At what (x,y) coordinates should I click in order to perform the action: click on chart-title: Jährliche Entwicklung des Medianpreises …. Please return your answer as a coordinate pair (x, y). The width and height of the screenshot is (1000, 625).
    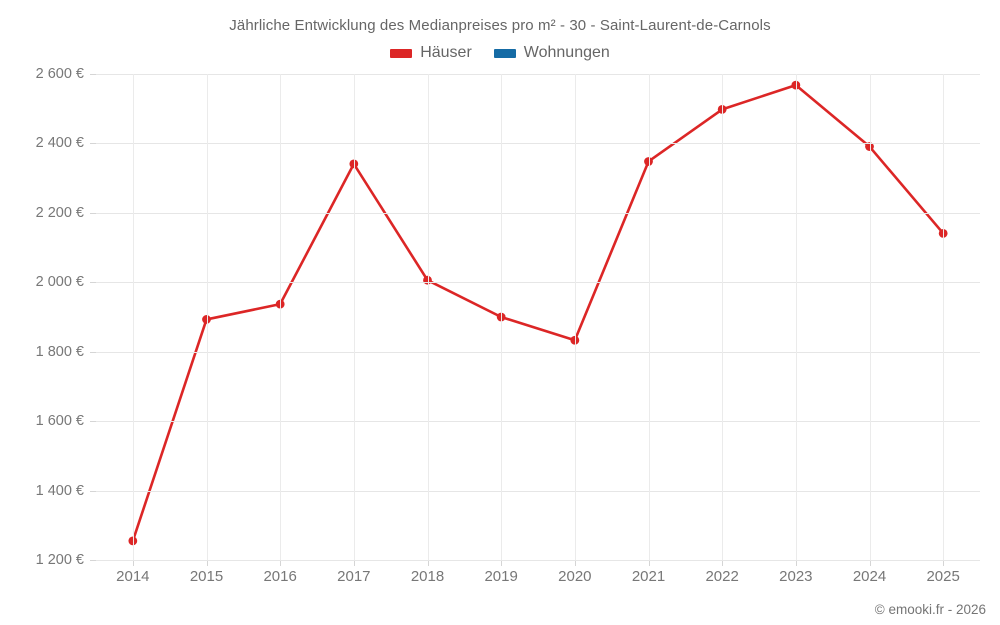
    Looking at the image, I should click on (500, 25).